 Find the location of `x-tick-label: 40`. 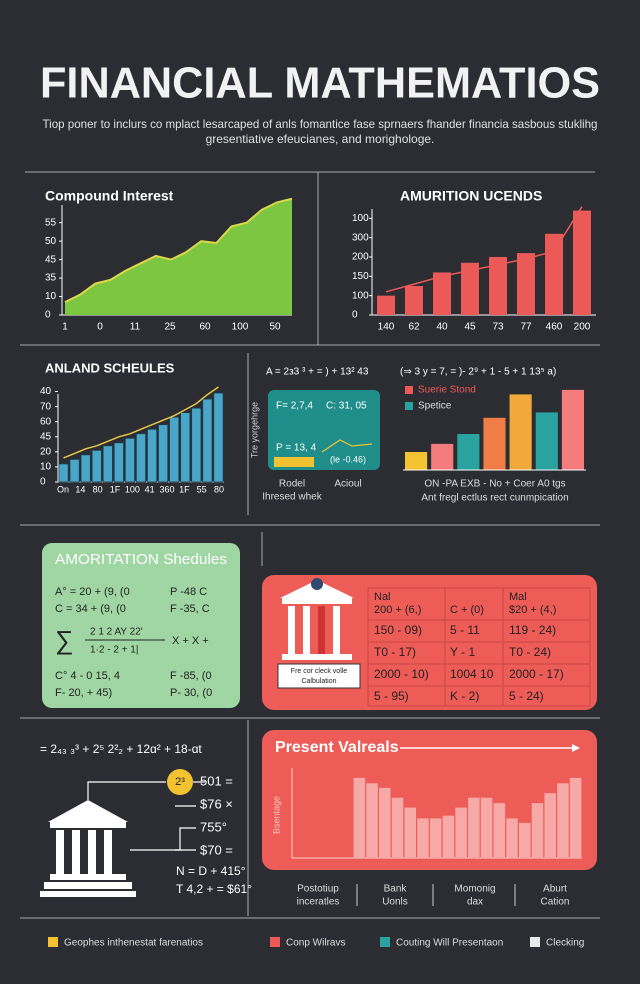

x-tick-label: 40 is located at coordinates (442, 327).